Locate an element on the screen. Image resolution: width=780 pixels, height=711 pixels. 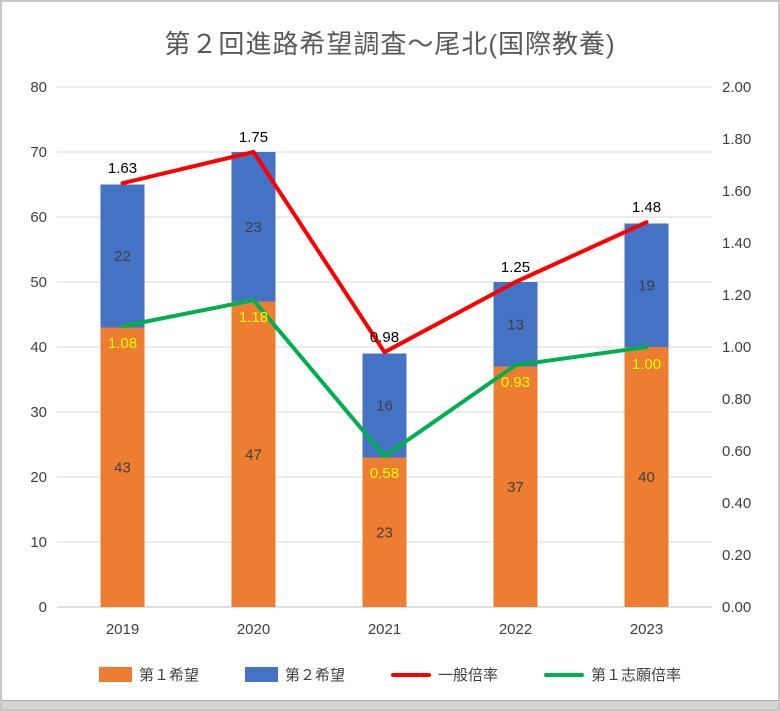
legend-swatch-first-choice is located at coordinates (115, 674).